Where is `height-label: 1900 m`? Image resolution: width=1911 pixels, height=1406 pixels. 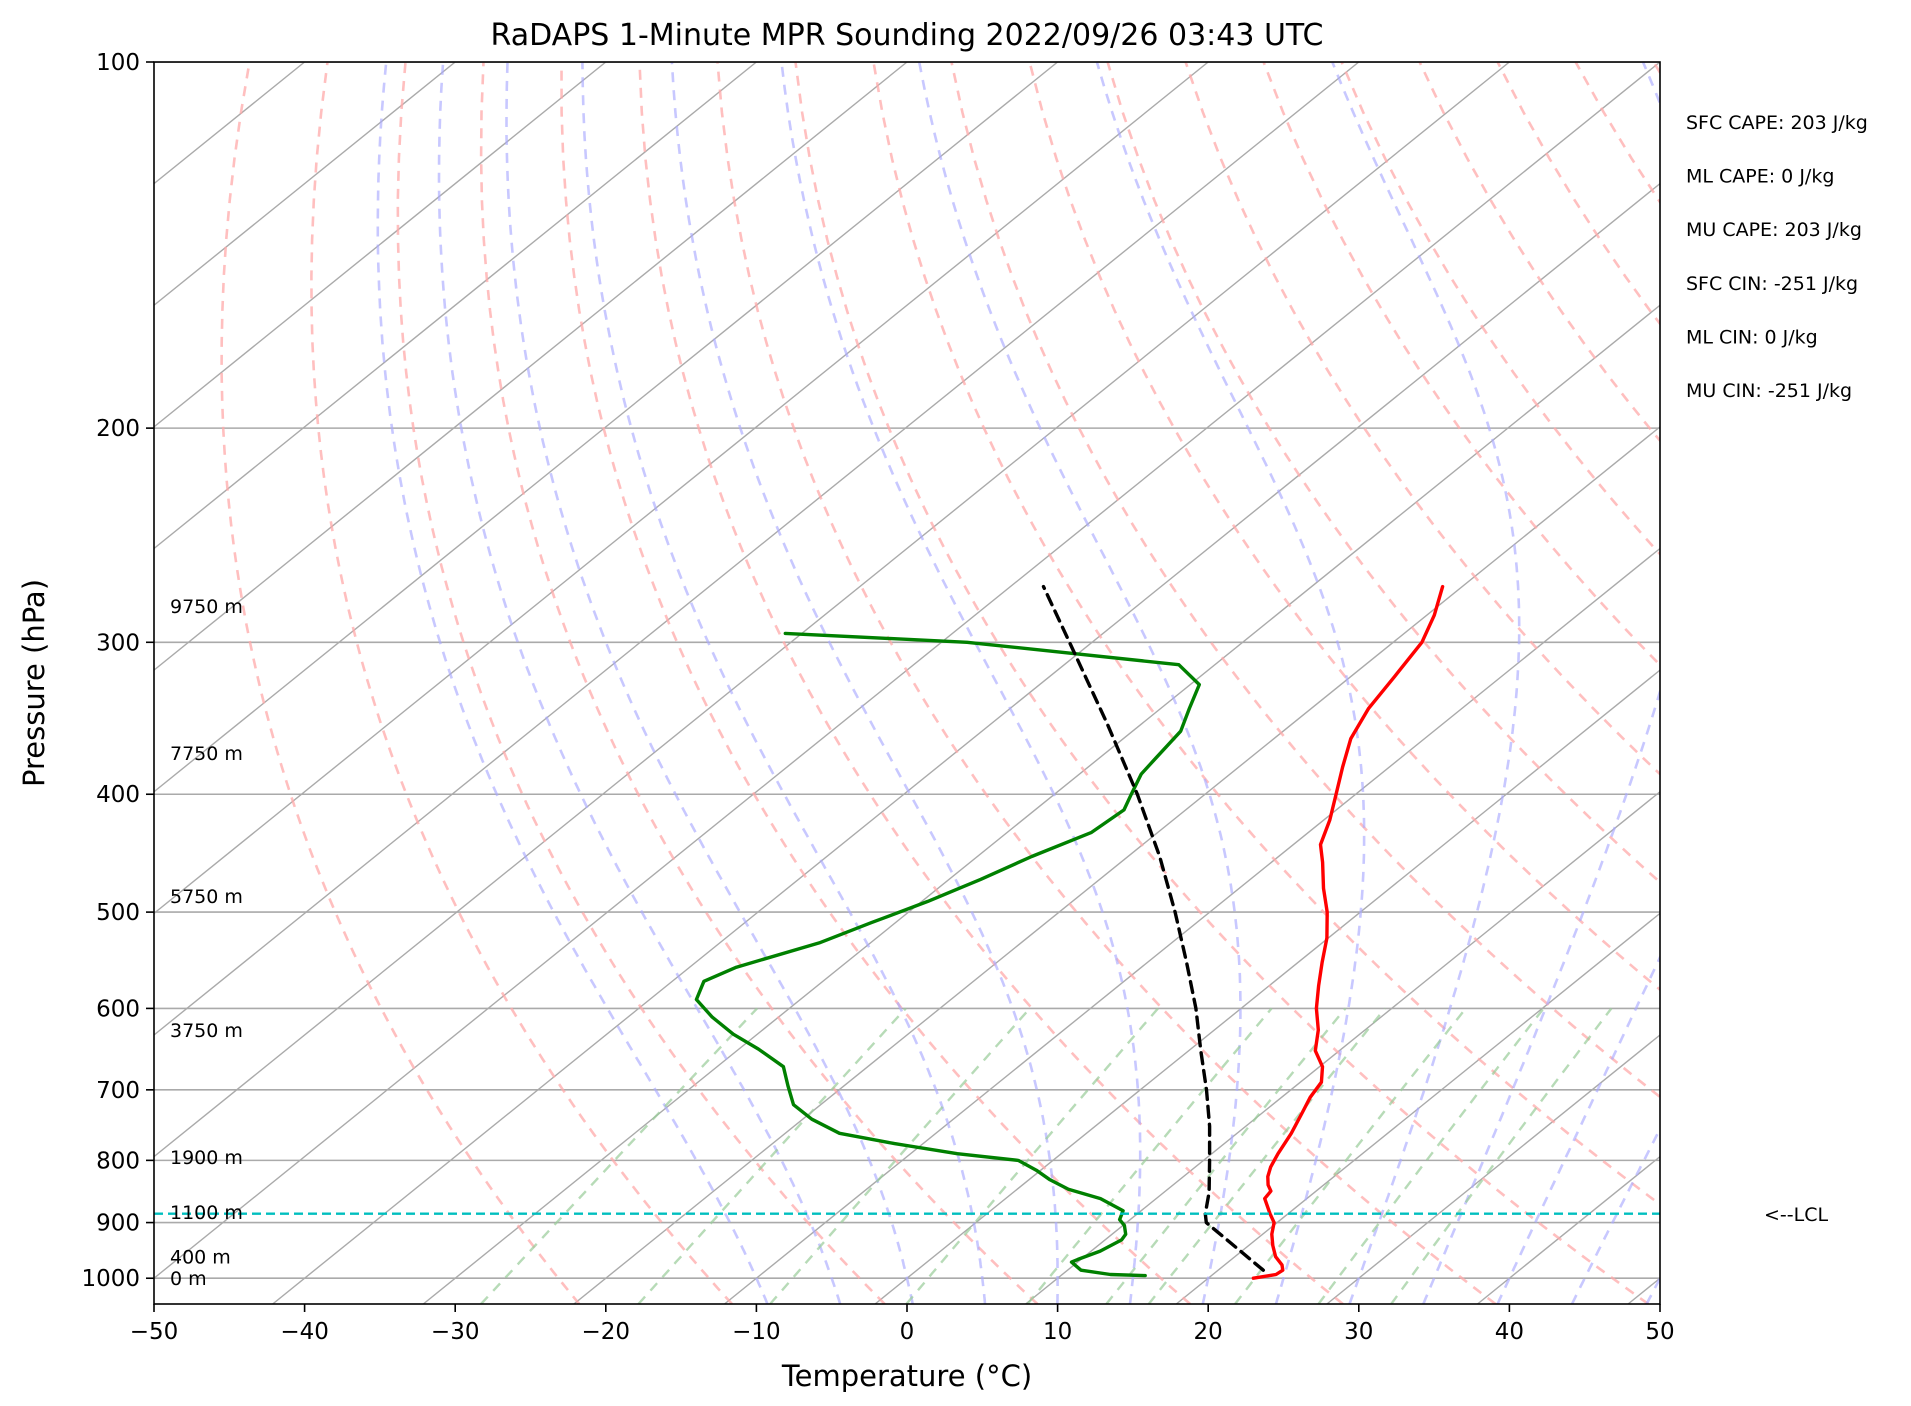
height-label: 1900 m is located at coordinates (206, 1158).